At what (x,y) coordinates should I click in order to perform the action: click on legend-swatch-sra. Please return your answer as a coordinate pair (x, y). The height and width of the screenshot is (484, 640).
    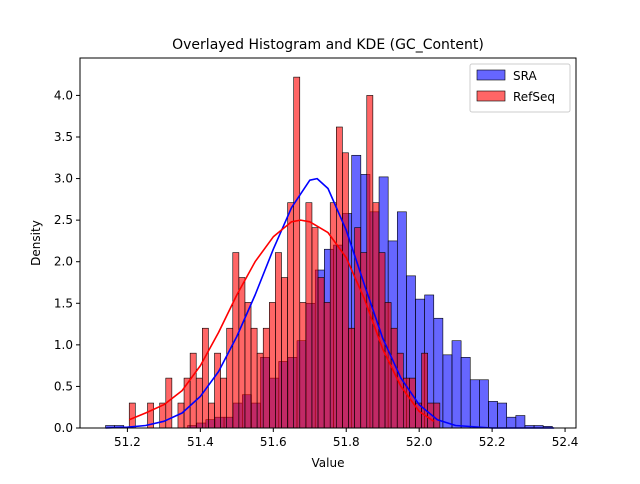
    Looking at the image, I should click on (491, 75).